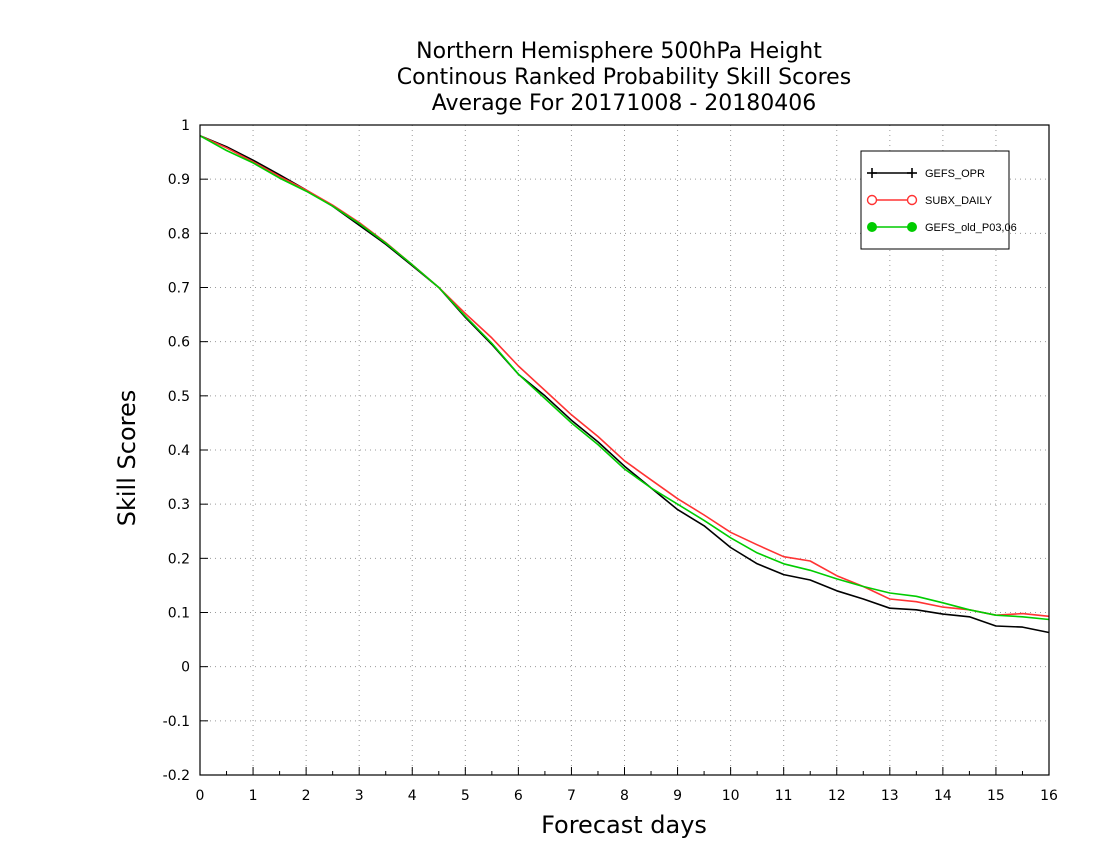 The image size is (1100, 850). I want to click on x-tick-label: 3, so click(359, 796).